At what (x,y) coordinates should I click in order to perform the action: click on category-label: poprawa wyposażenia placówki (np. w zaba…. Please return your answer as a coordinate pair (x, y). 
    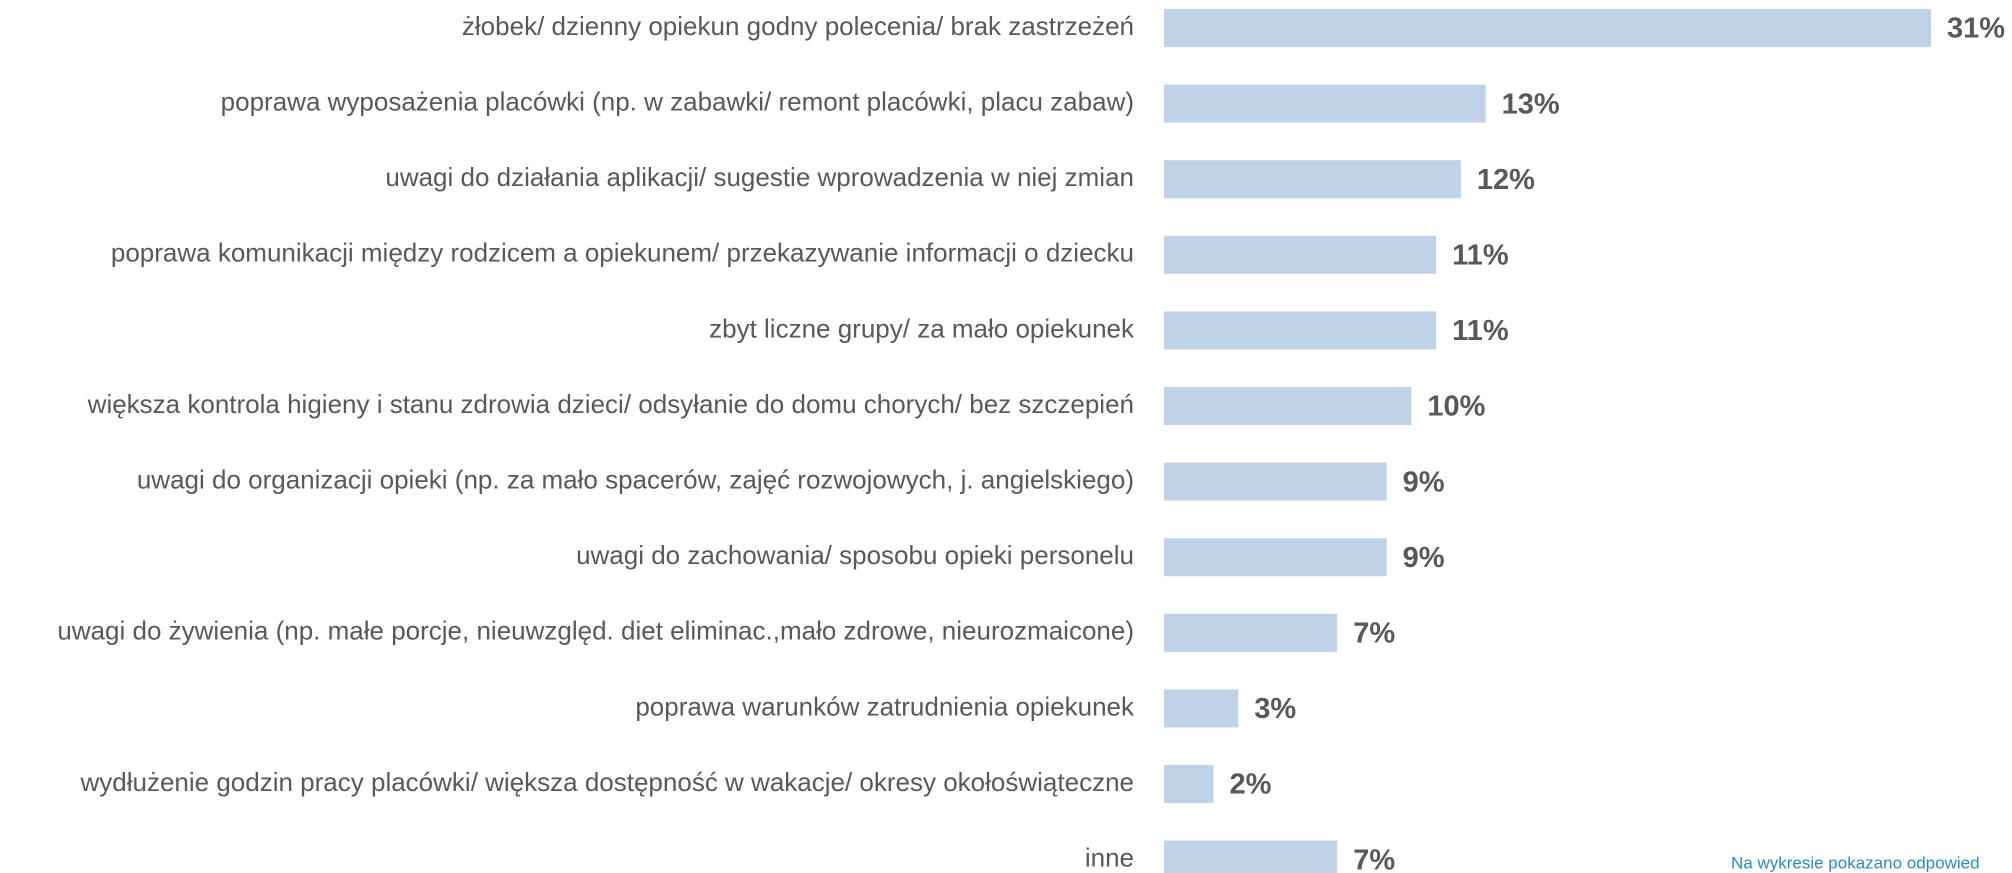
    Looking at the image, I should click on (677, 101).